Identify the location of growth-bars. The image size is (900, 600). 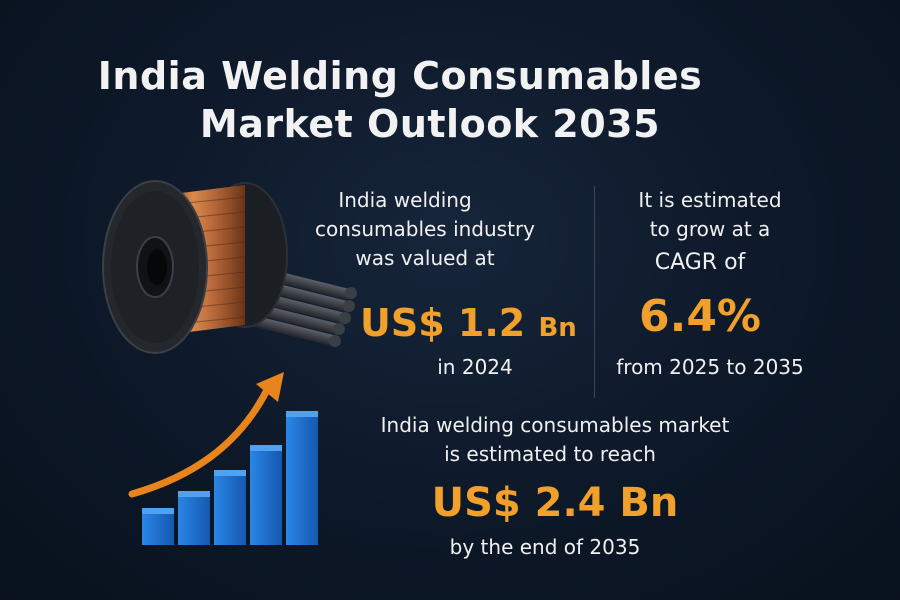
(230, 478).